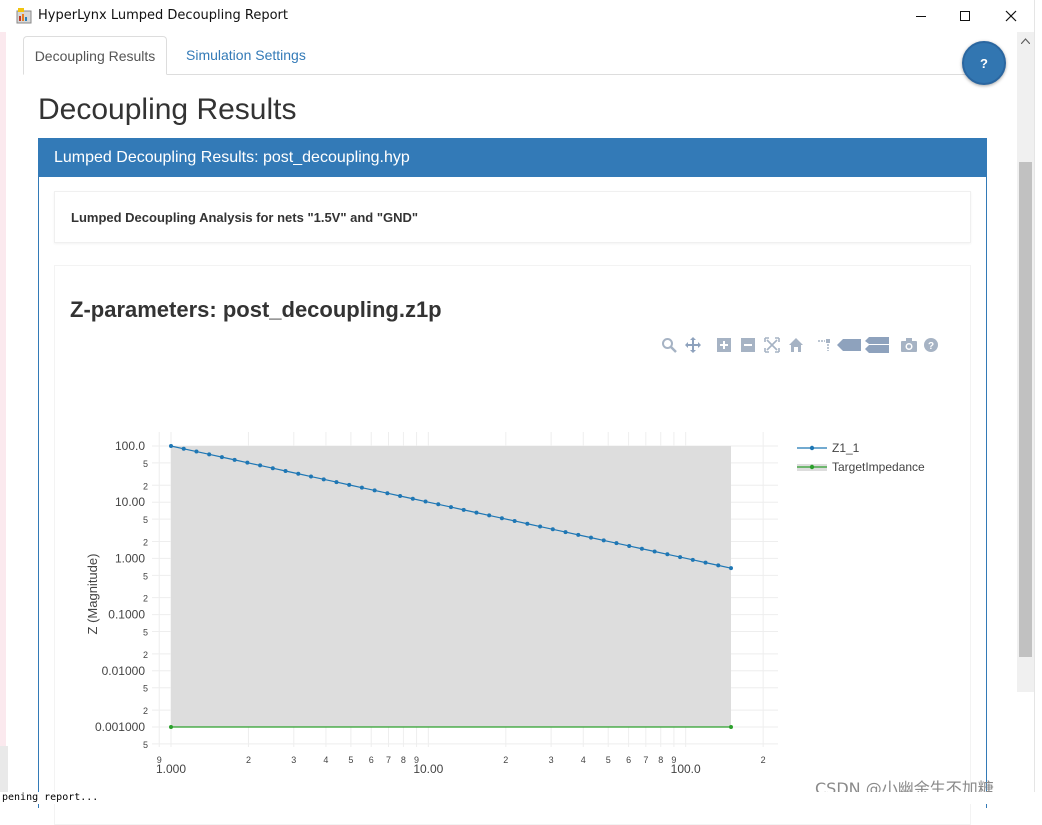 The width and height of the screenshot is (1042, 825). What do you see at coordinates (163, 15) in the screenshot?
I see `window-title: HyperLynx Lumped Decoupling Report` at bounding box center [163, 15].